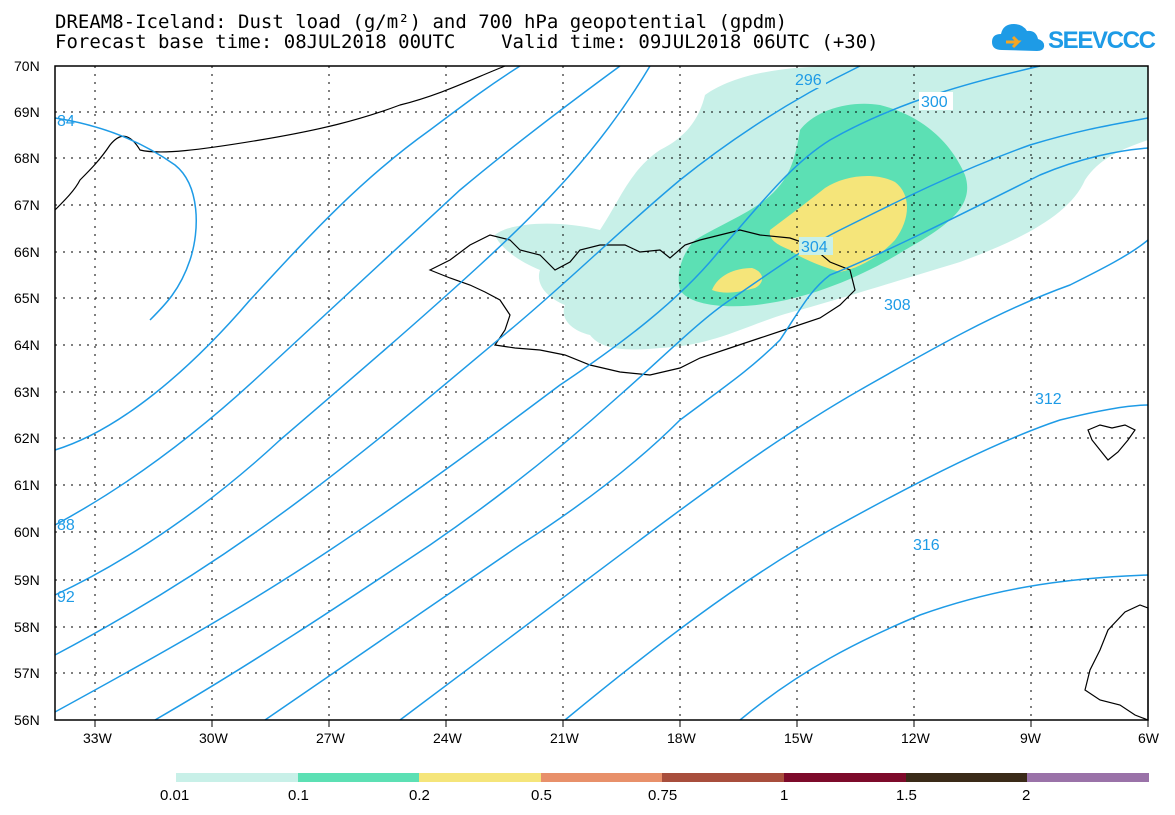 The height and width of the screenshot is (815, 1175). What do you see at coordinates (784, 795) in the screenshot?
I see `colorbar-label: 1` at bounding box center [784, 795].